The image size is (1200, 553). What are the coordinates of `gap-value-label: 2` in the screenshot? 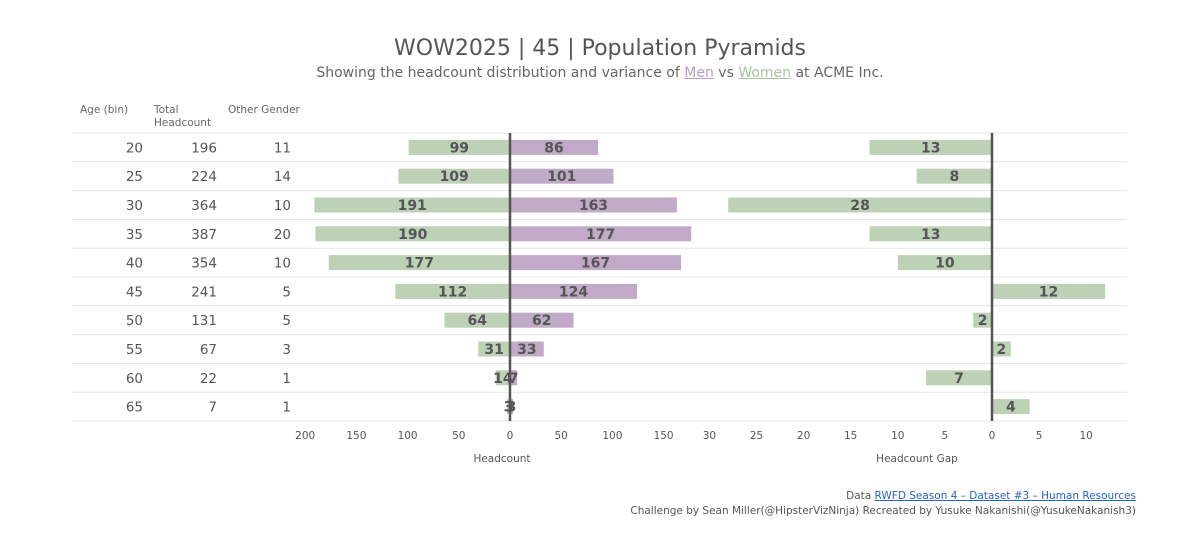 It's located at (1002, 350).